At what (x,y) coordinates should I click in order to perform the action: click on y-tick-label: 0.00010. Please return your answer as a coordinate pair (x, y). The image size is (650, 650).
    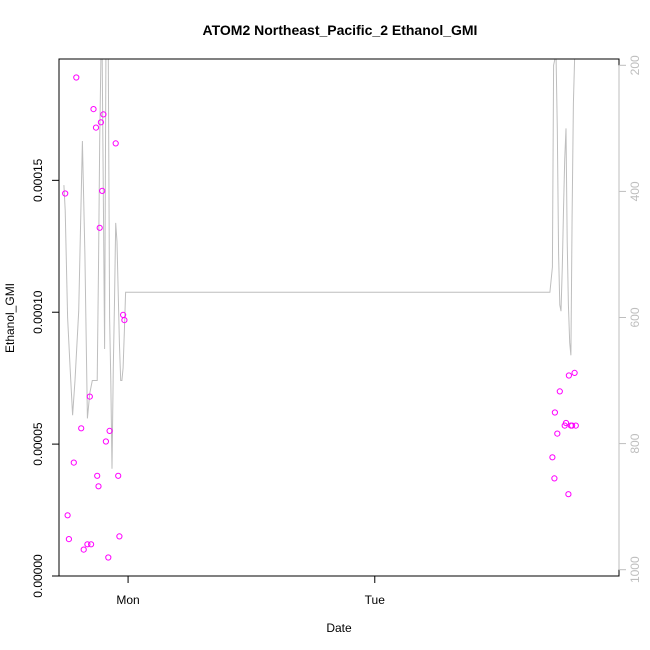
    Looking at the image, I should click on (38, 312).